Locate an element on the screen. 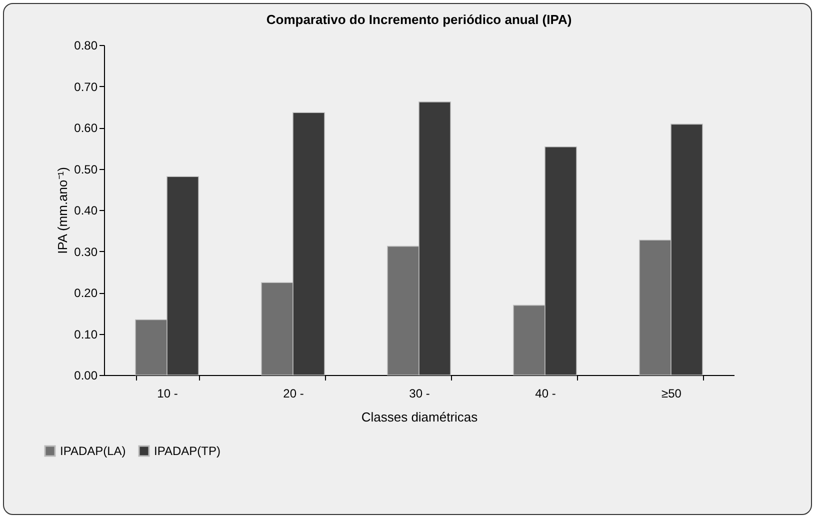 This screenshot has width=817, height=520. legend-label: IPADAP(LA) is located at coordinates (93, 451).